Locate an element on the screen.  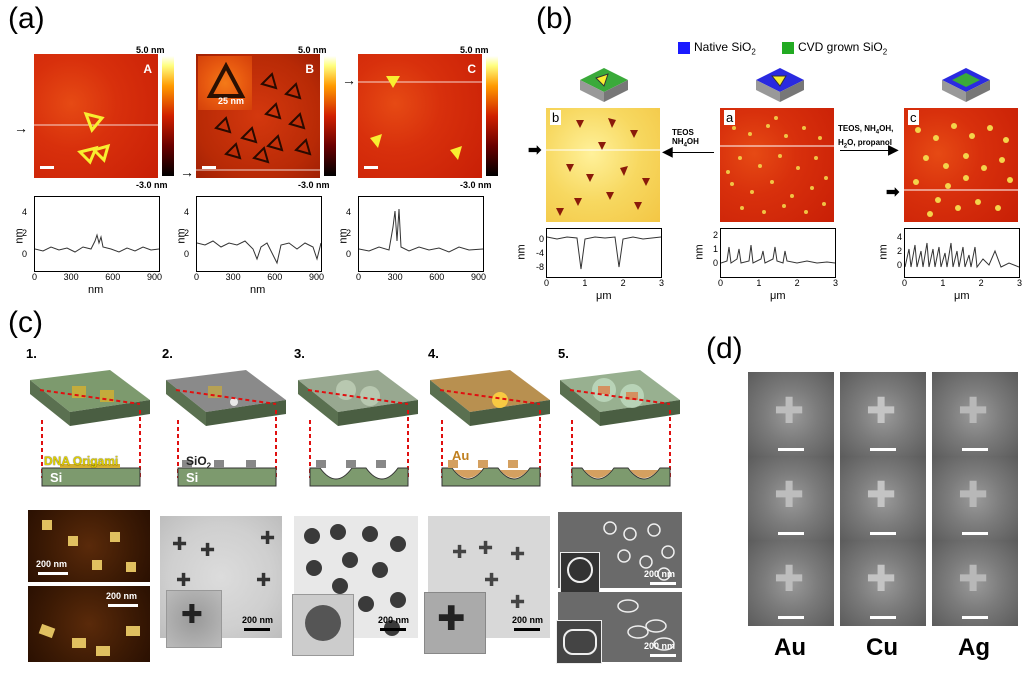
step-label-5: 5. is located at coordinates (563, 353).